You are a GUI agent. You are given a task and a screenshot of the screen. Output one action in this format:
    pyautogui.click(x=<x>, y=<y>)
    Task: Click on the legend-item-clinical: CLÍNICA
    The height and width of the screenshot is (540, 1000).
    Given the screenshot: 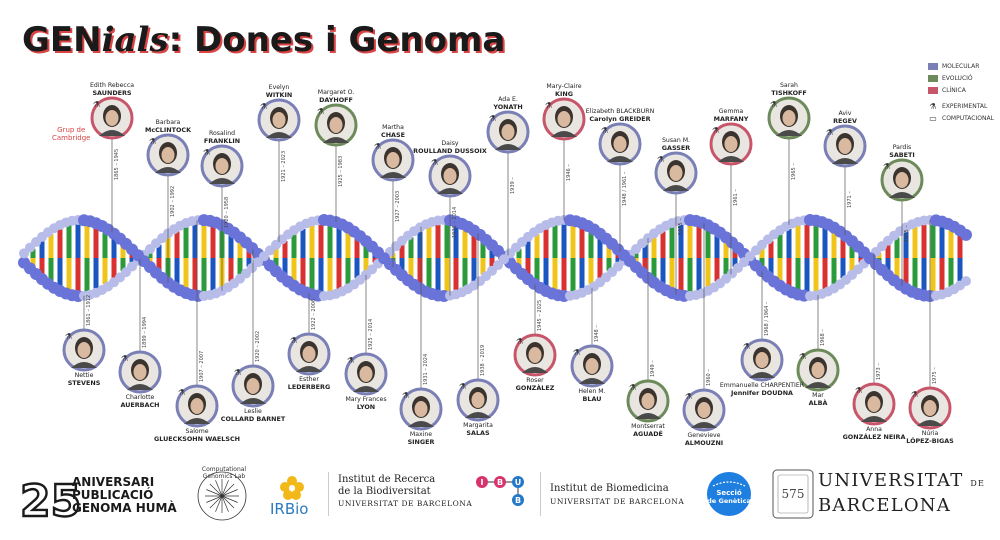 What is the action you would take?
    pyautogui.click(x=961, y=90)
    